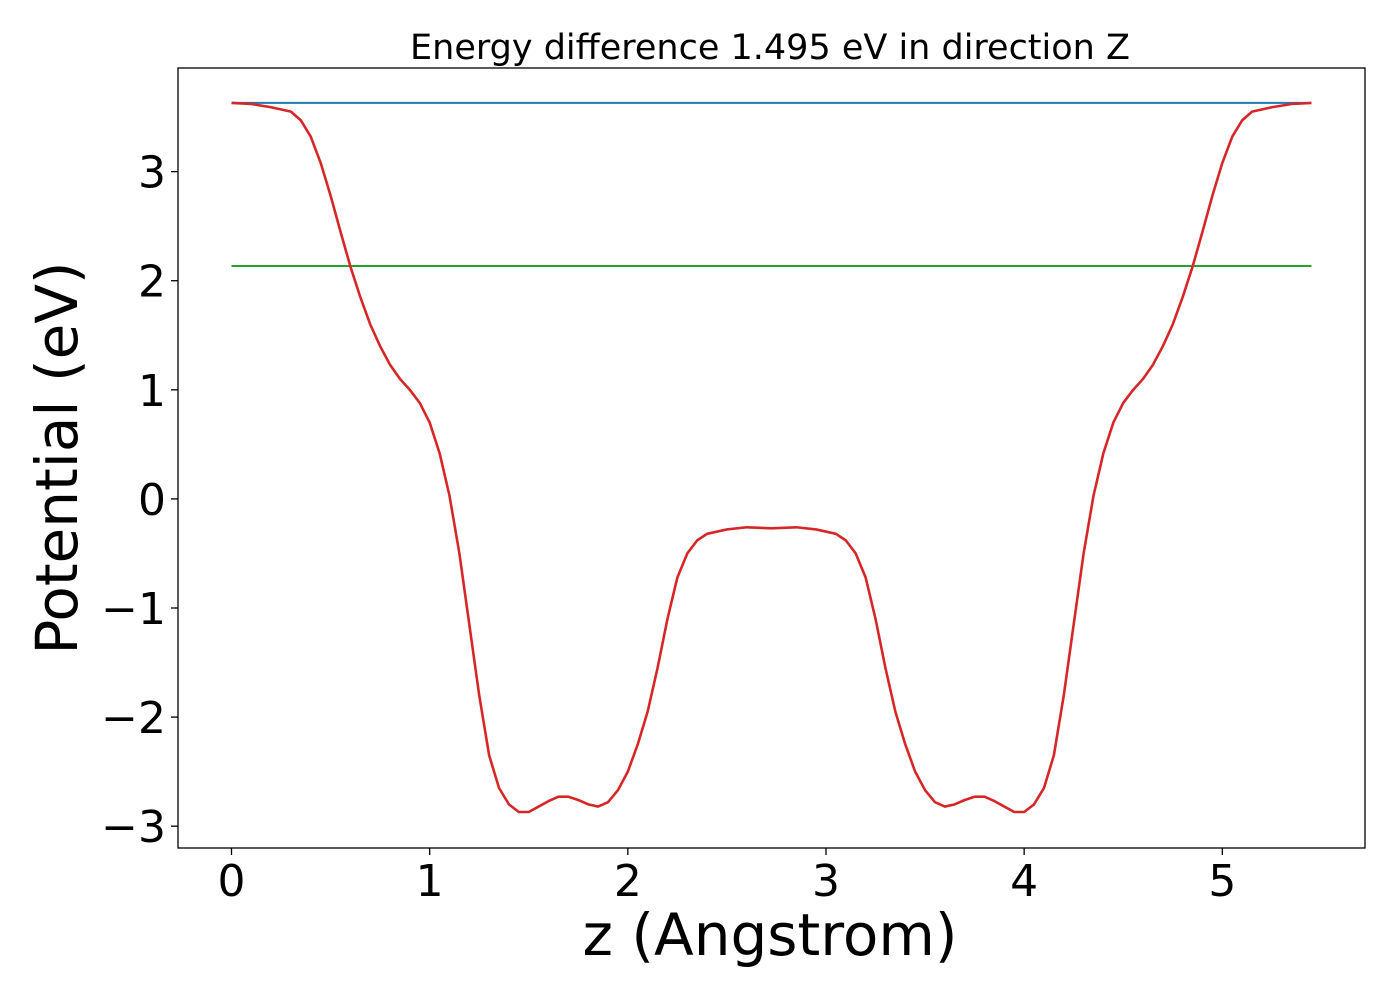 This screenshot has height=1000, width=1400. I want to click on y-tick-label: −3, so click(133, 827).